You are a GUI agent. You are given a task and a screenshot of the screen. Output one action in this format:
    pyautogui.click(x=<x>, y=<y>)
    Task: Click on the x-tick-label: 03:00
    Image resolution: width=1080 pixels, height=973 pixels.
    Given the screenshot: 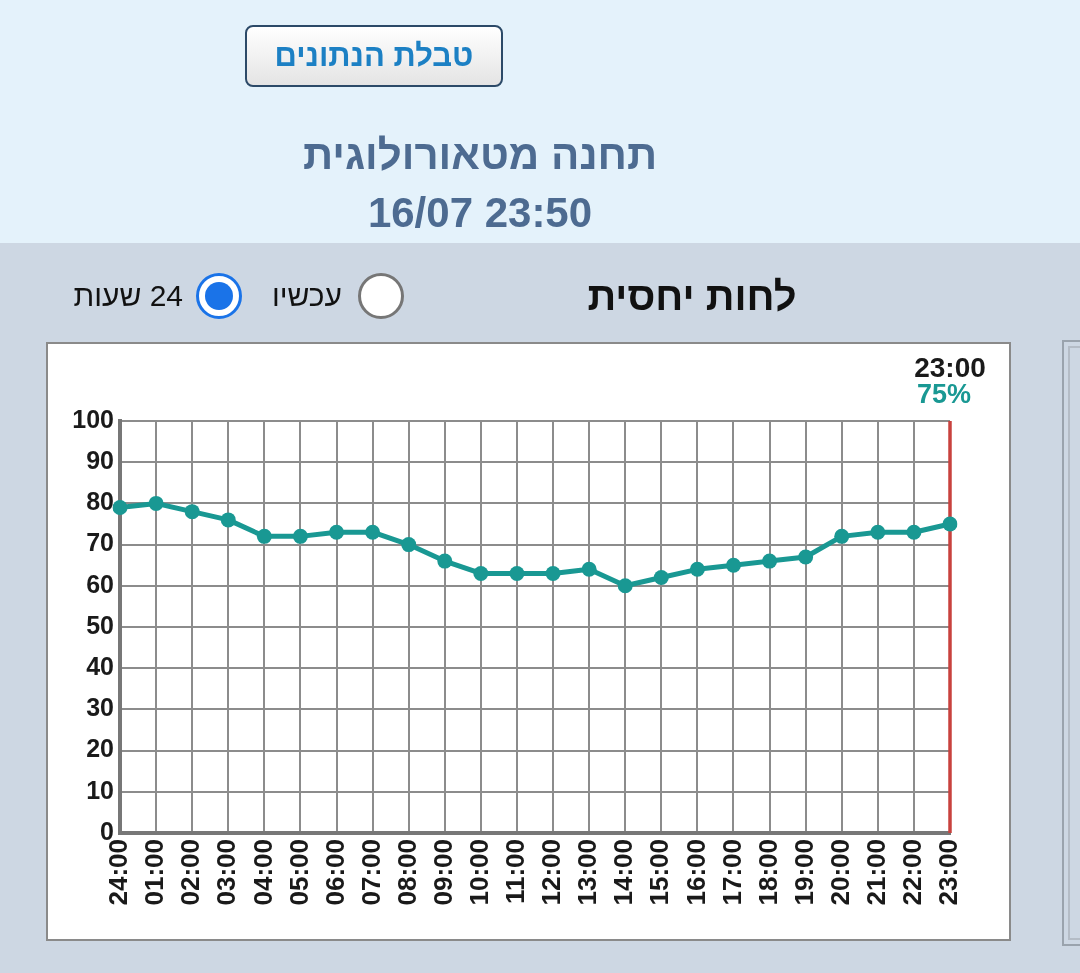 What is the action you would take?
    pyautogui.click(x=226, y=872)
    